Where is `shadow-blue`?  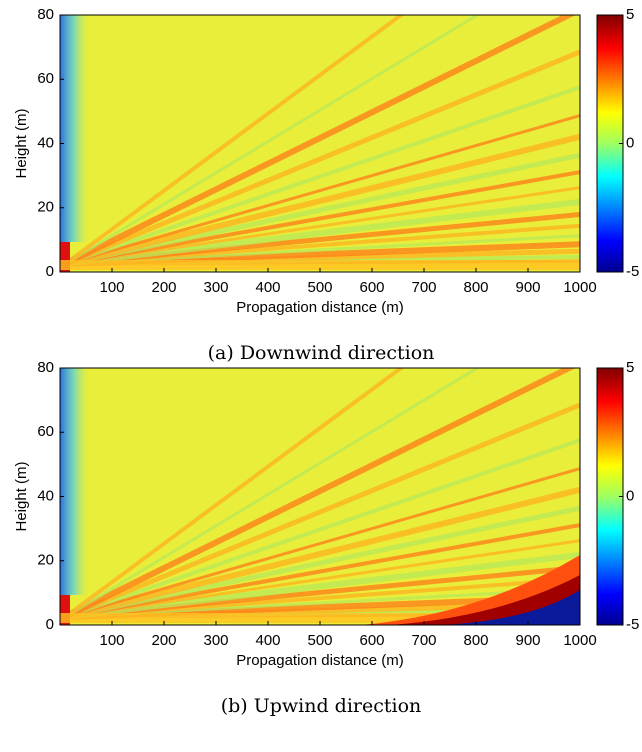
shadow-blue is located at coordinates (510, 607).